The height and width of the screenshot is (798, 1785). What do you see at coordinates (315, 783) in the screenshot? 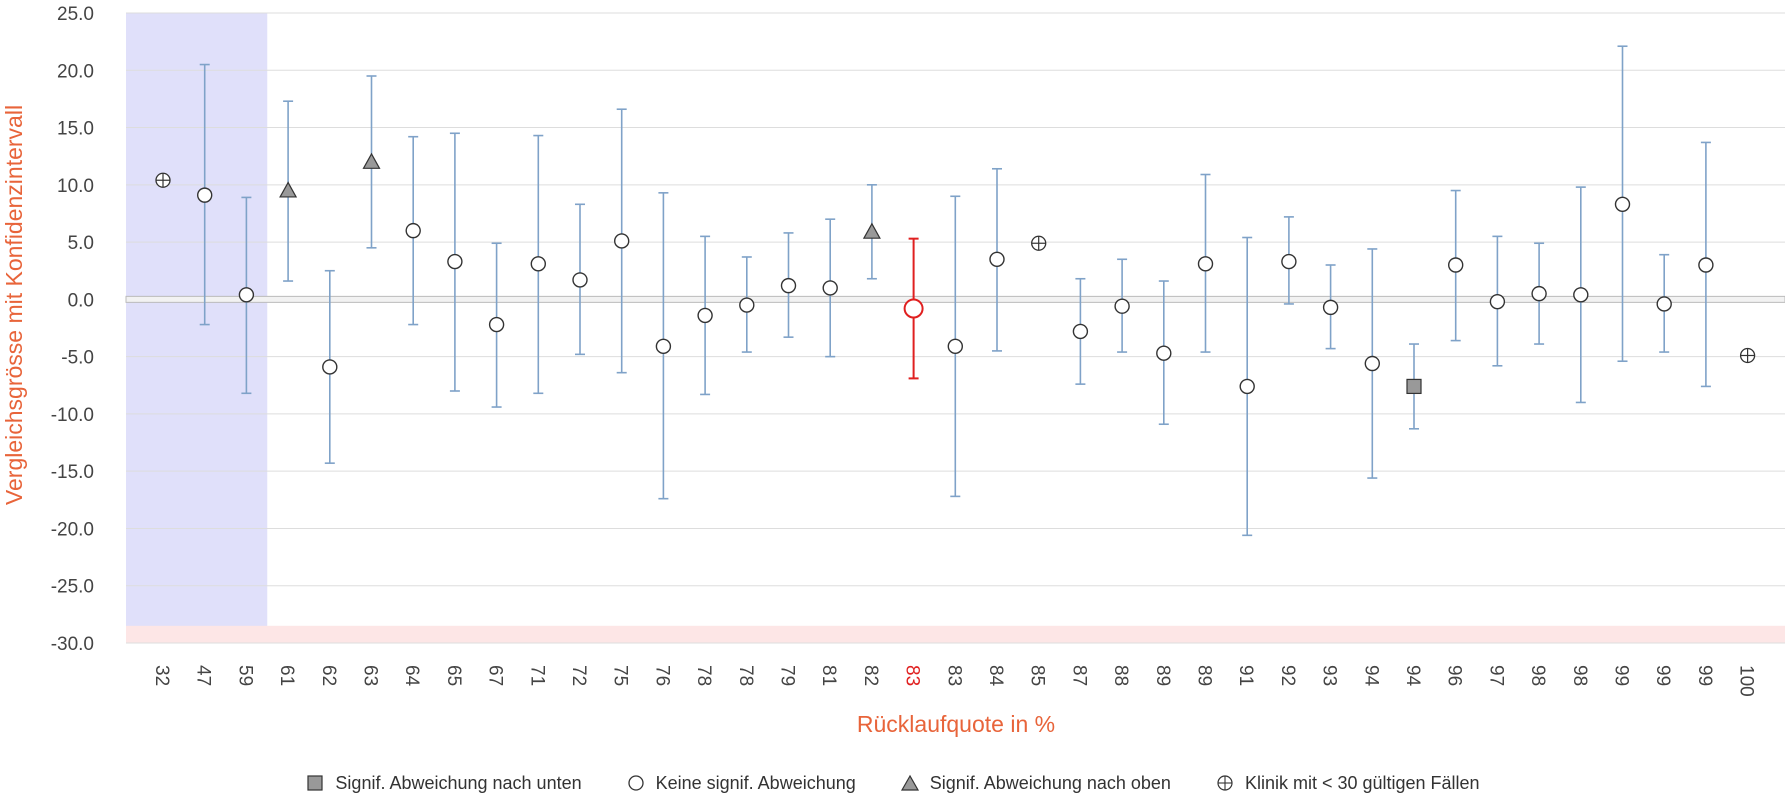
I see `square-icon` at bounding box center [315, 783].